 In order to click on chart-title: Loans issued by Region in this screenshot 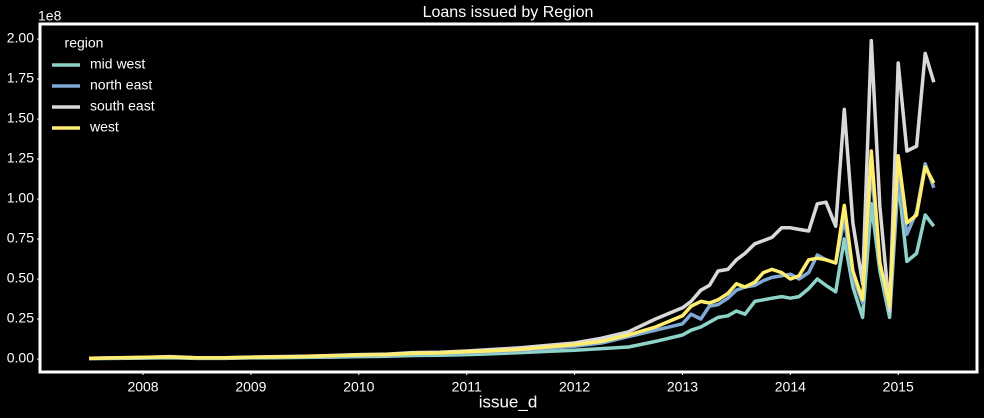, I will do `click(508, 12)`.